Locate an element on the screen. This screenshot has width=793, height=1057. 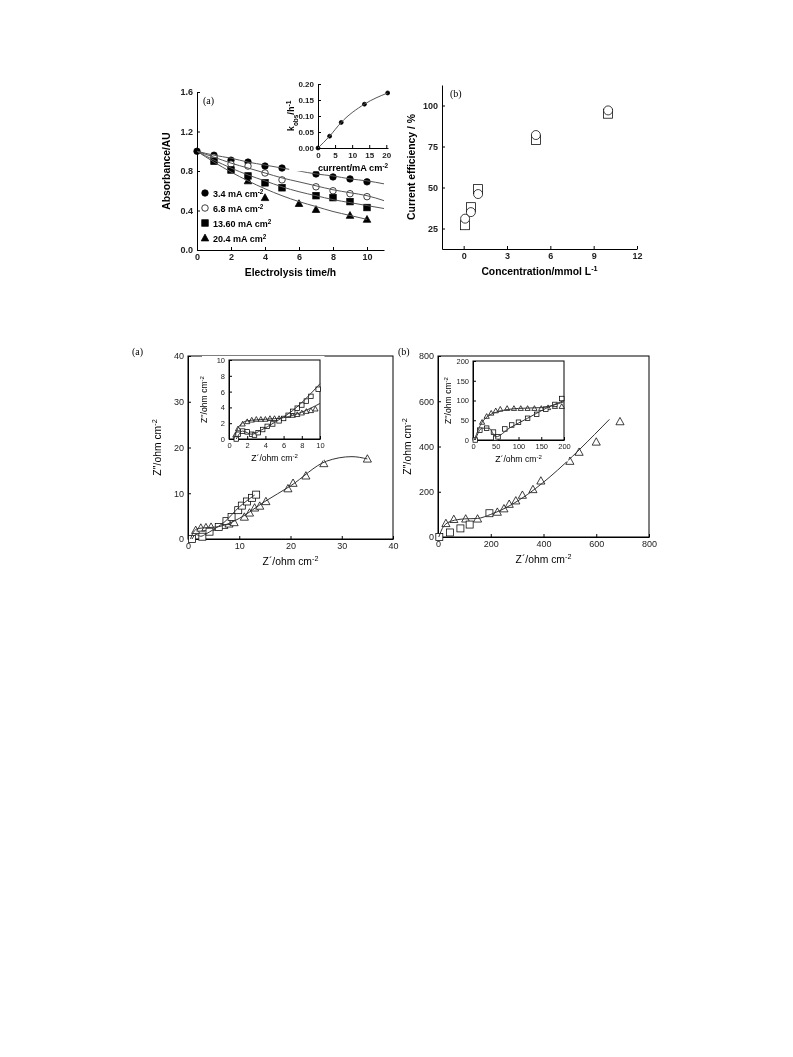
x-tick-label: 8 is located at coordinates (333, 257).